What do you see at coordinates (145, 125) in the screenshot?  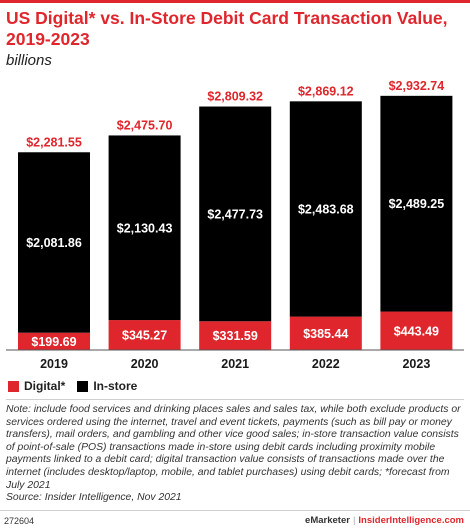 I see `total-label-2020: $2,475.70` at bounding box center [145, 125].